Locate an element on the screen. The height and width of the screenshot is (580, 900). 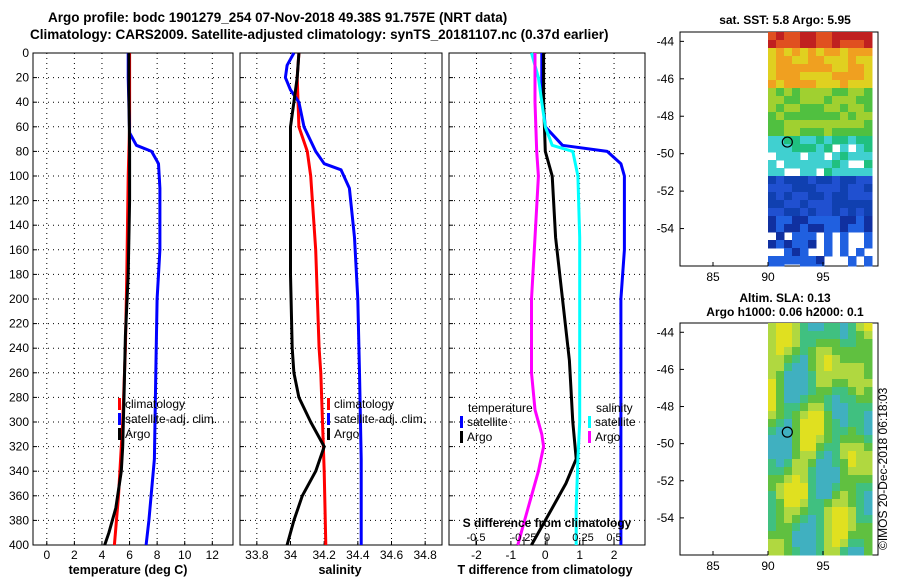
x-tick-label: 34 is located at coordinates (291, 555).